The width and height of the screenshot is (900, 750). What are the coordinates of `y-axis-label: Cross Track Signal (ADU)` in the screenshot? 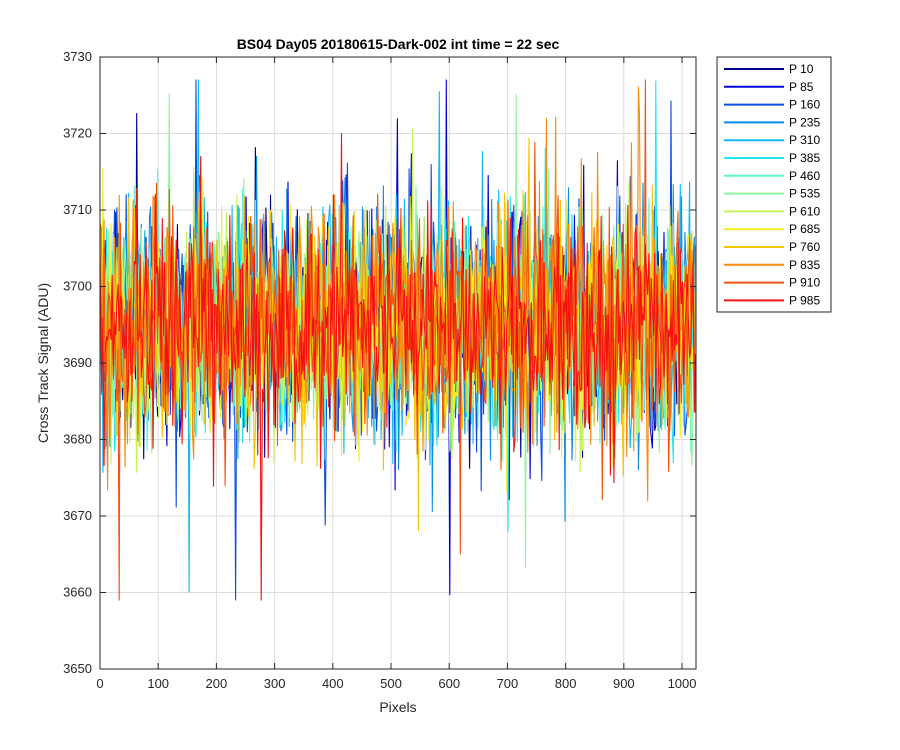 It's located at (43, 363).